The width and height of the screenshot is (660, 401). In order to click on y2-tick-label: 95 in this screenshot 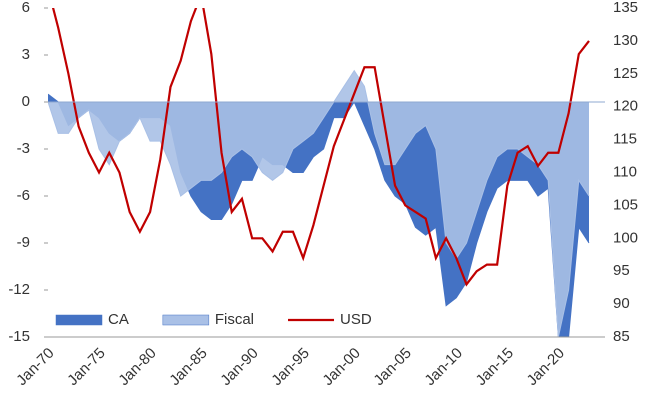, I will do `click(621, 270)`.